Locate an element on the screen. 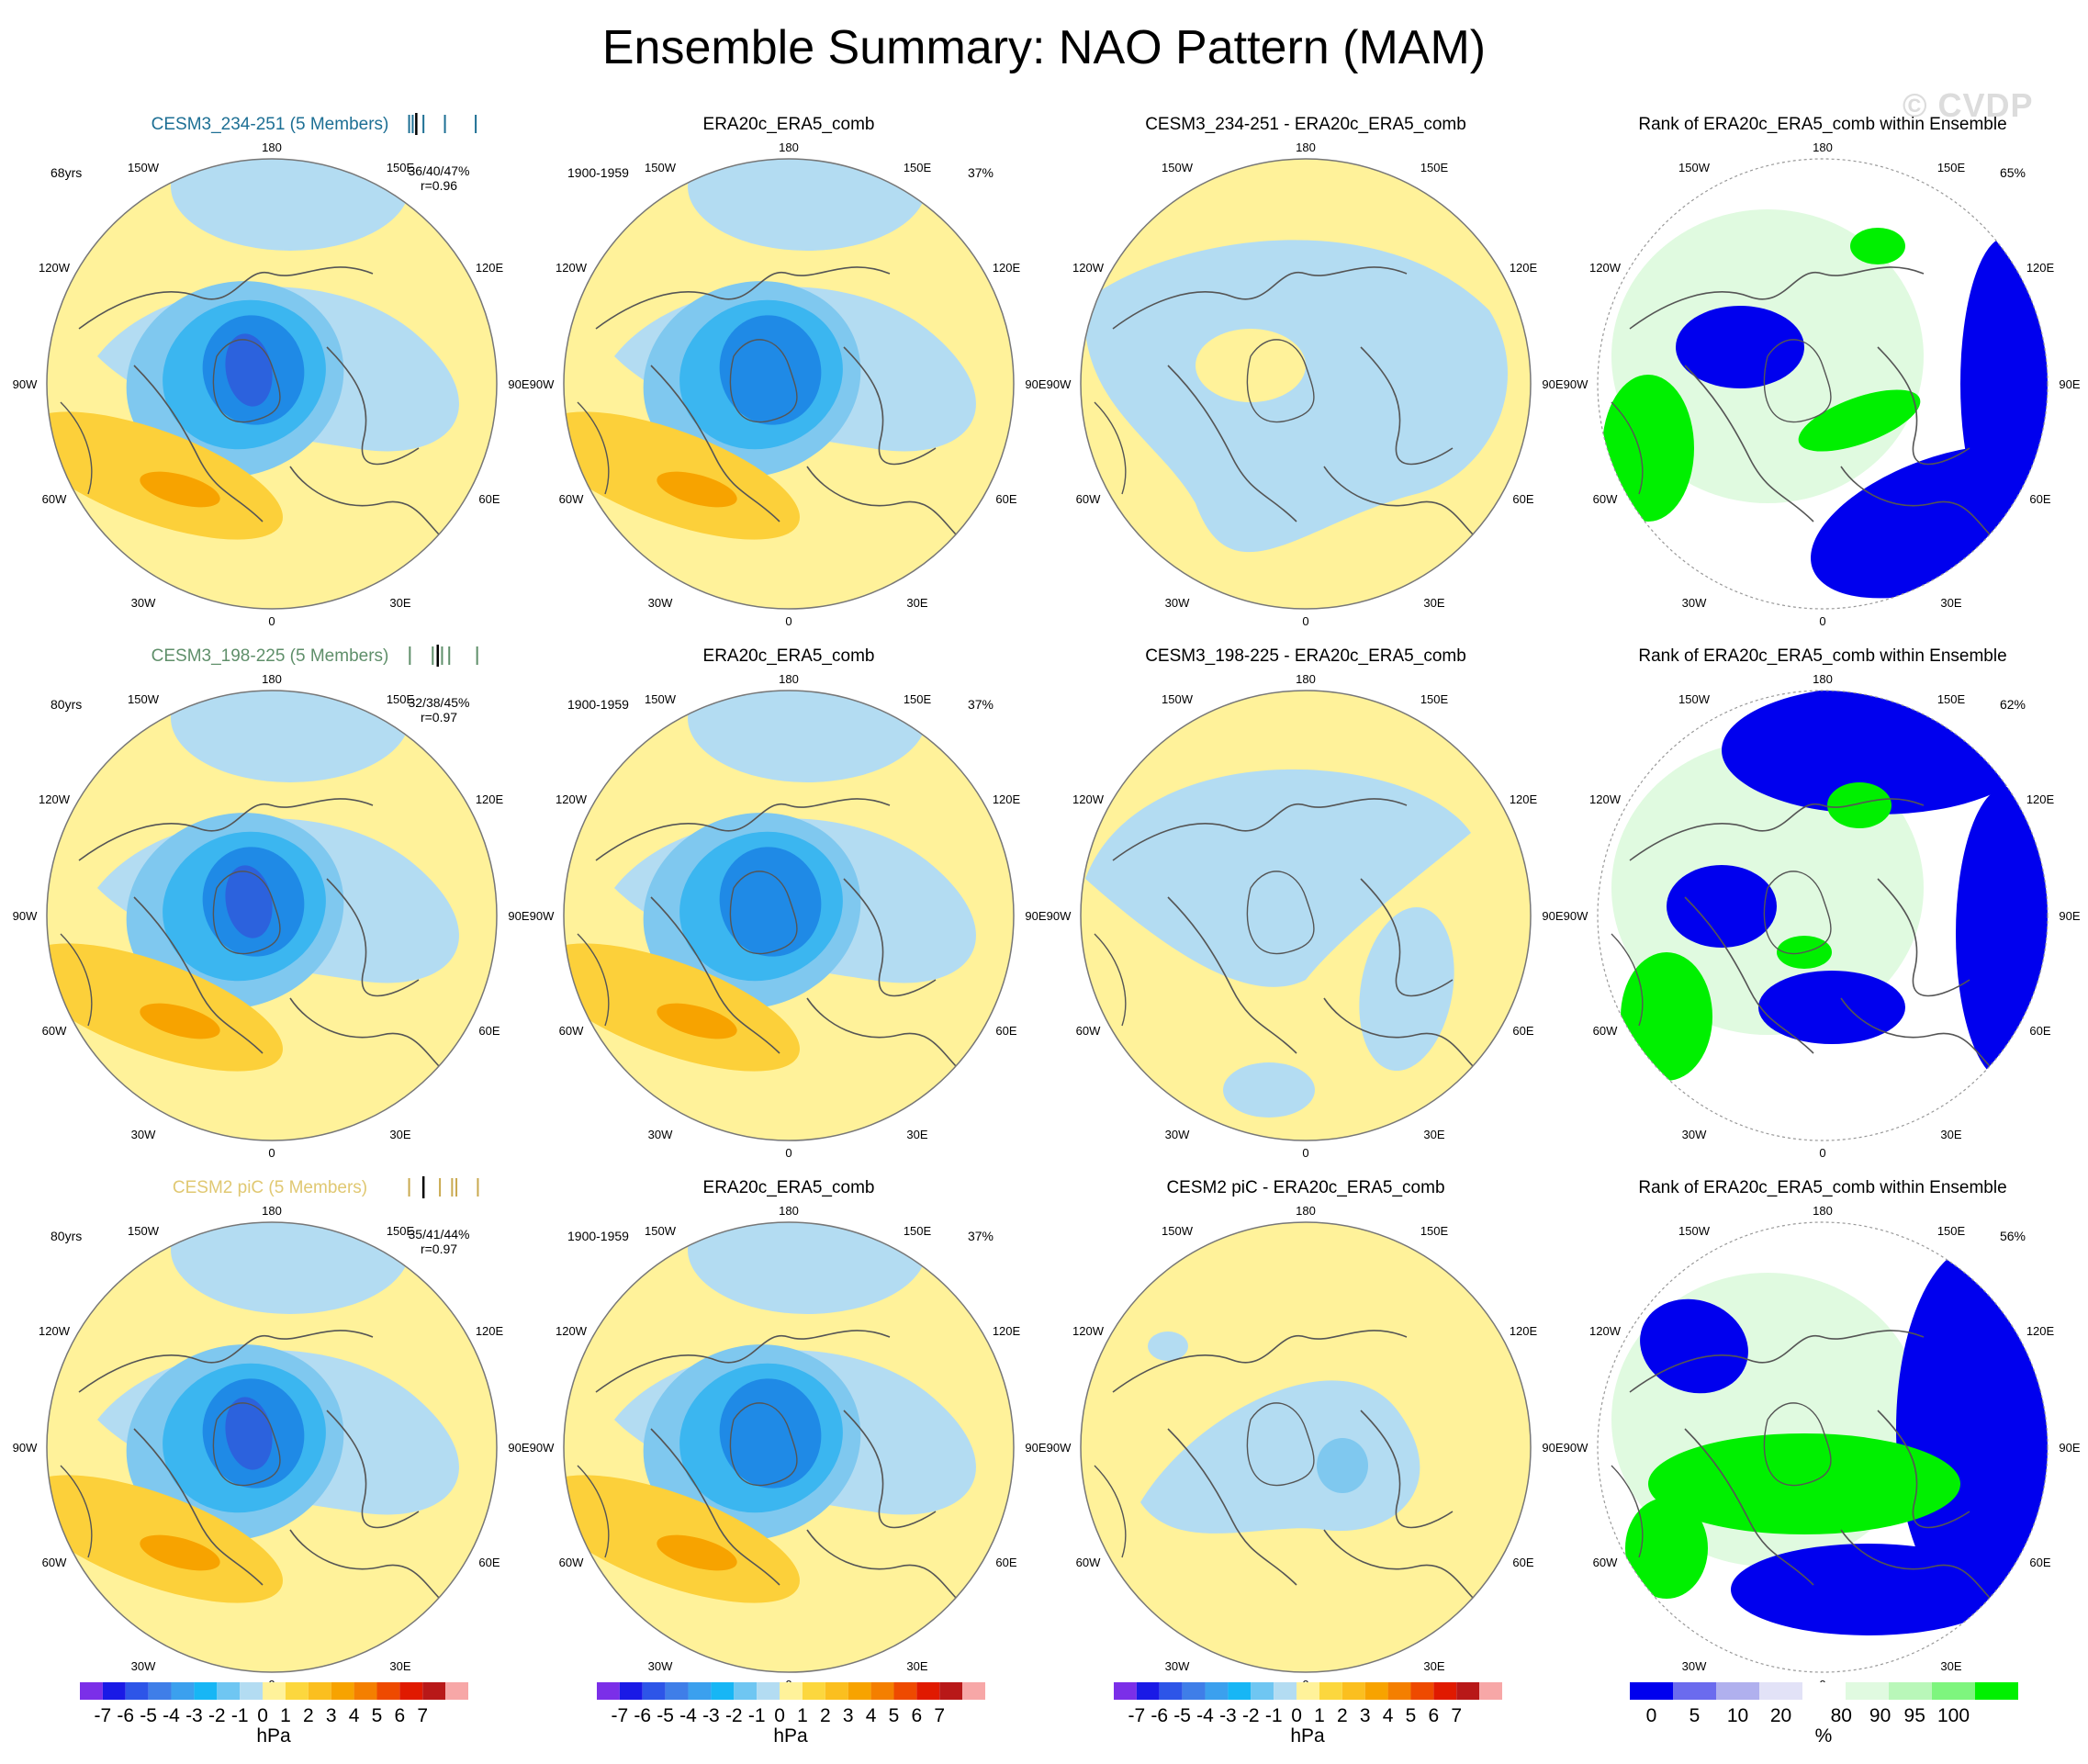  colorbar-tick: -5 is located at coordinates (148, 1715).